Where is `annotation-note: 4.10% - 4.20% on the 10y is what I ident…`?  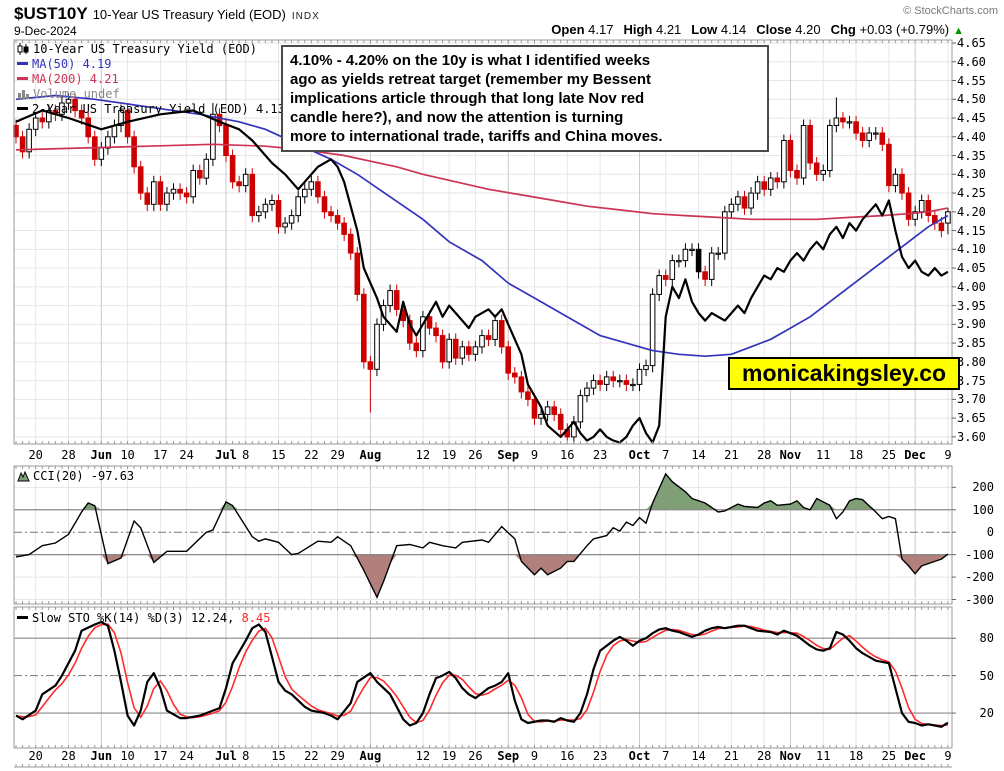 annotation-note: 4.10% - 4.20% on the 10y is what I ident… is located at coordinates (525, 98).